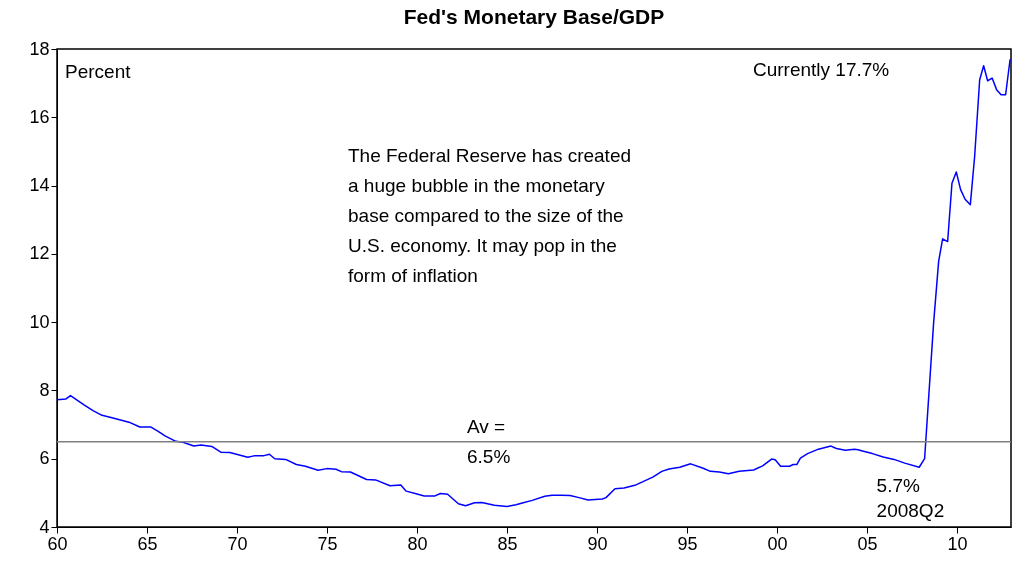 This screenshot has width=1013, height=566. What do you see at coordinates (39, 185) in the screenshot?
I see `y-tick-label: 14` at bounding box center [39, 185].